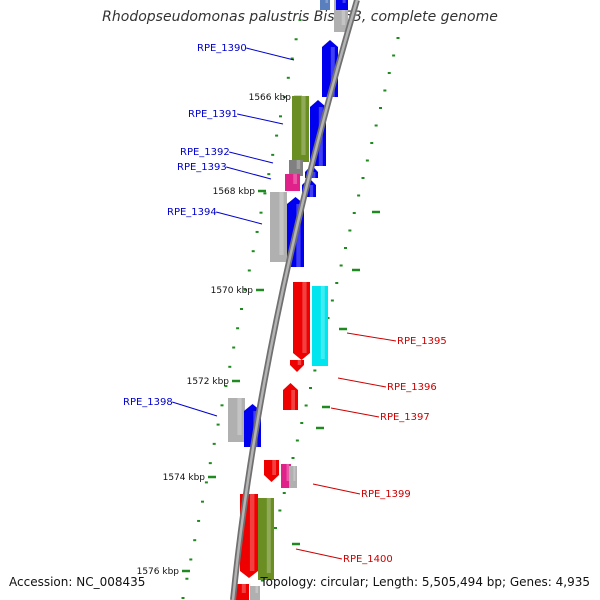 The image size is (600, 600). What do you see at coordinates (205, 152) in the screenshot?
I see `gene-label-forward: RPE_1392` at bounding box center [205, 152].